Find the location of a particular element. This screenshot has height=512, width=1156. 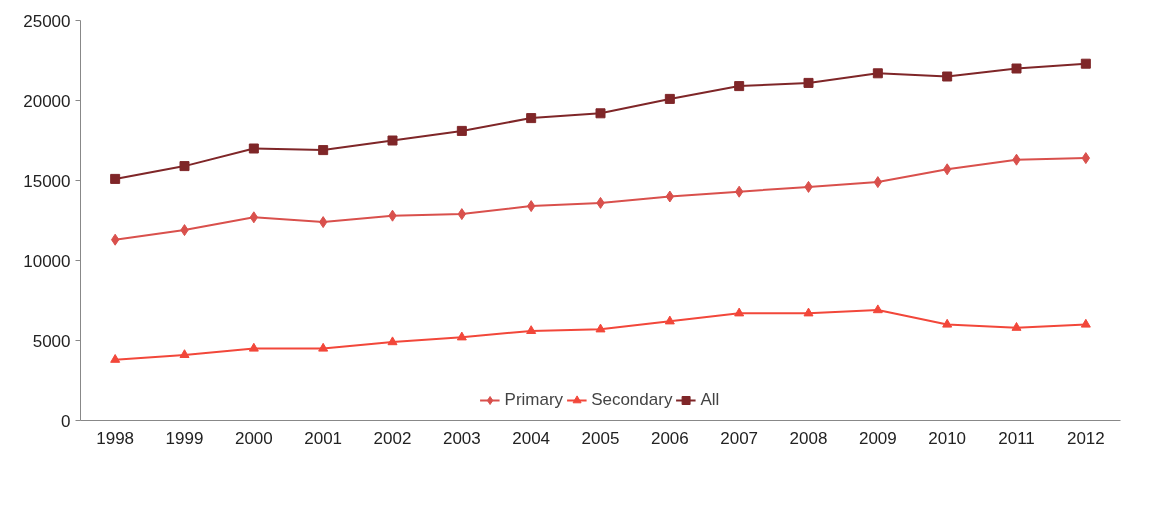

x-tick-label: 2000 is located at coordinates (253, 438).